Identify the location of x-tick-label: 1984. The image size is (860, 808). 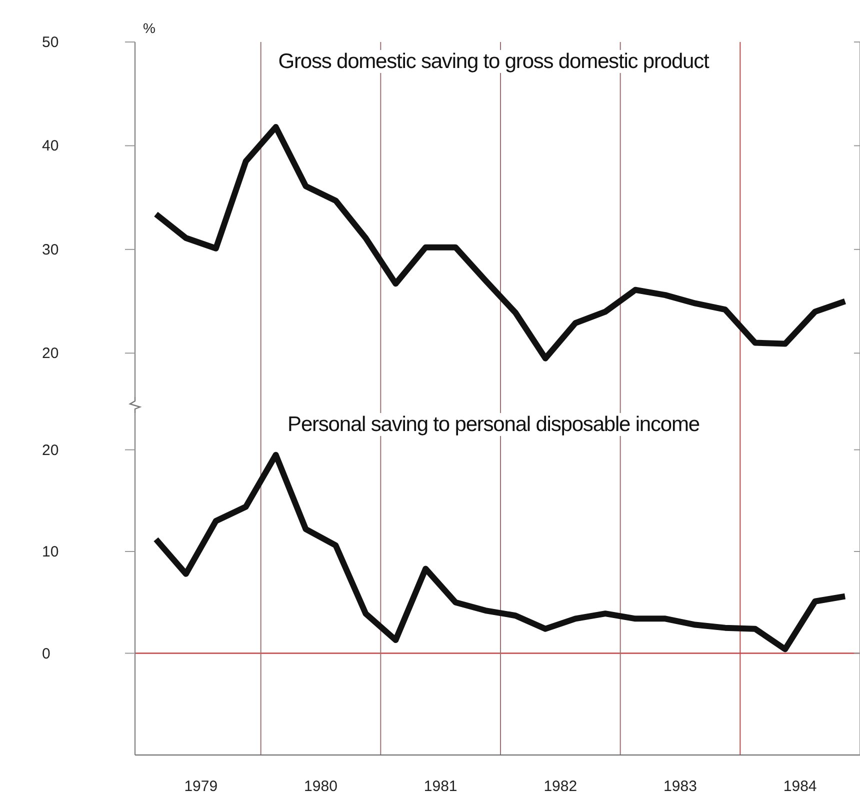
(800, 786).